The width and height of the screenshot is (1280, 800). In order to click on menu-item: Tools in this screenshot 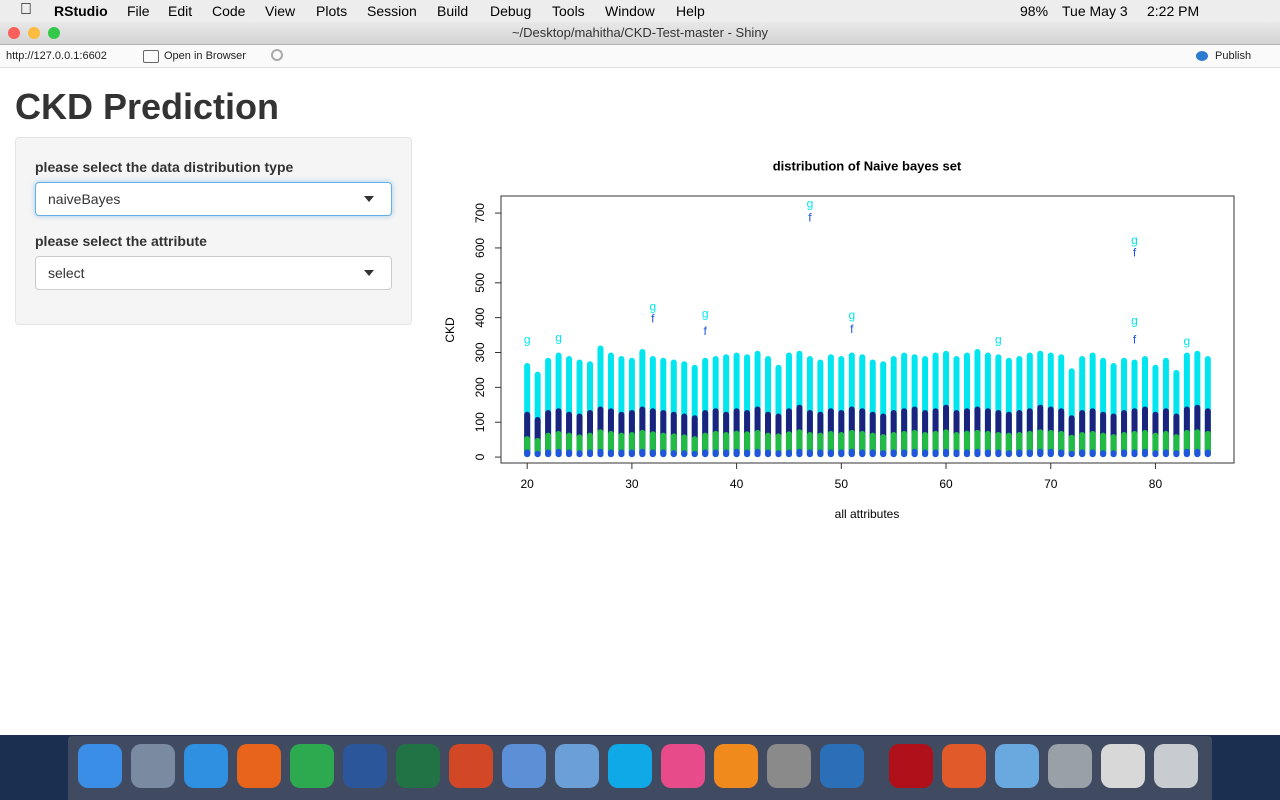, I will do `click(568, 11)`.